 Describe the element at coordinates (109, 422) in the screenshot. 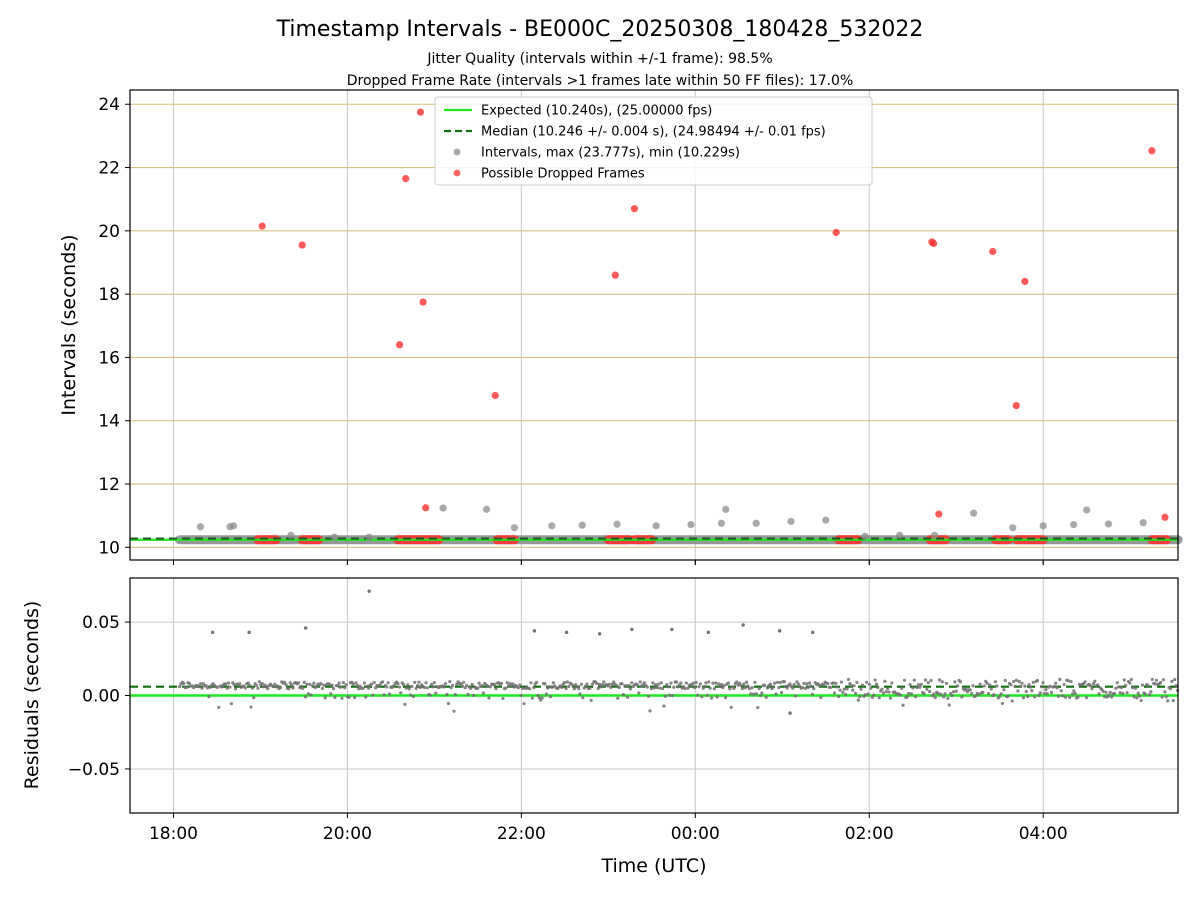

I see `intervals-y-tick-label: 14` at that location.